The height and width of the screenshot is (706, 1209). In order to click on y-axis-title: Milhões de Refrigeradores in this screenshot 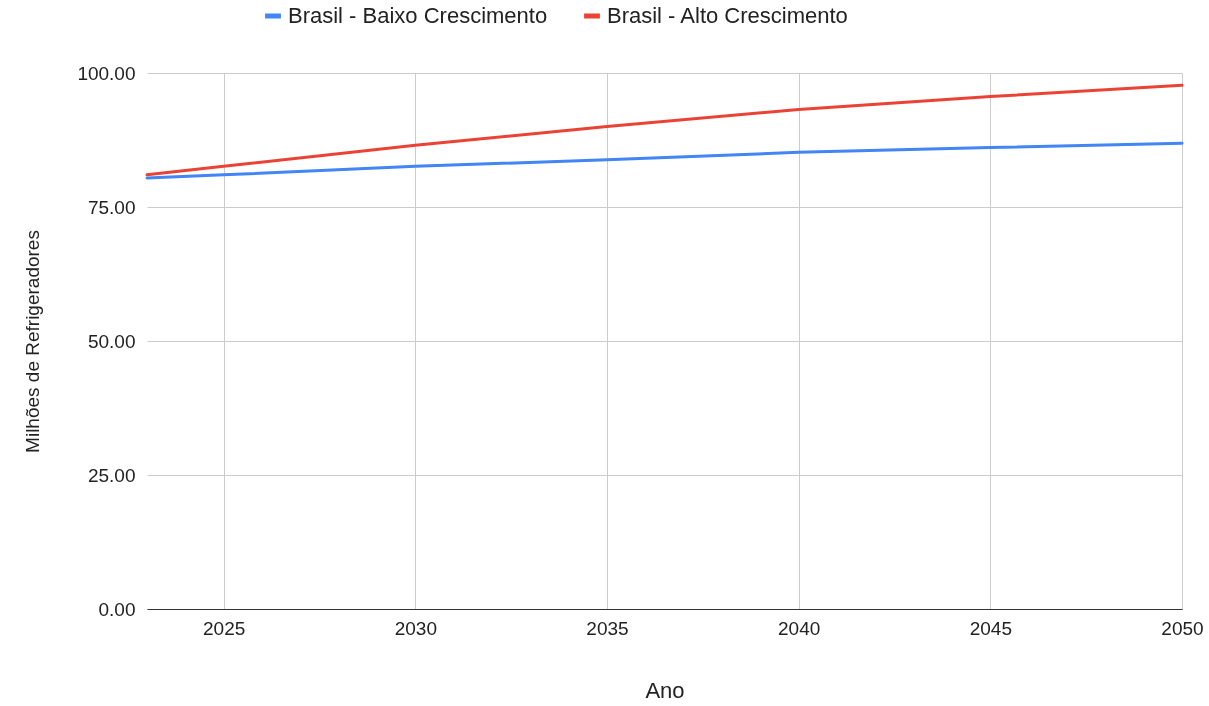, I will do `click(33, 341)`.